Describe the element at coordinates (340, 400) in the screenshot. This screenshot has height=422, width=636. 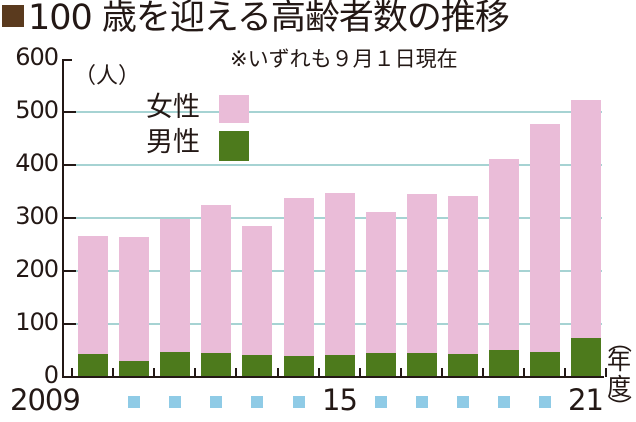
I see `x-label-15: 15` at that location.